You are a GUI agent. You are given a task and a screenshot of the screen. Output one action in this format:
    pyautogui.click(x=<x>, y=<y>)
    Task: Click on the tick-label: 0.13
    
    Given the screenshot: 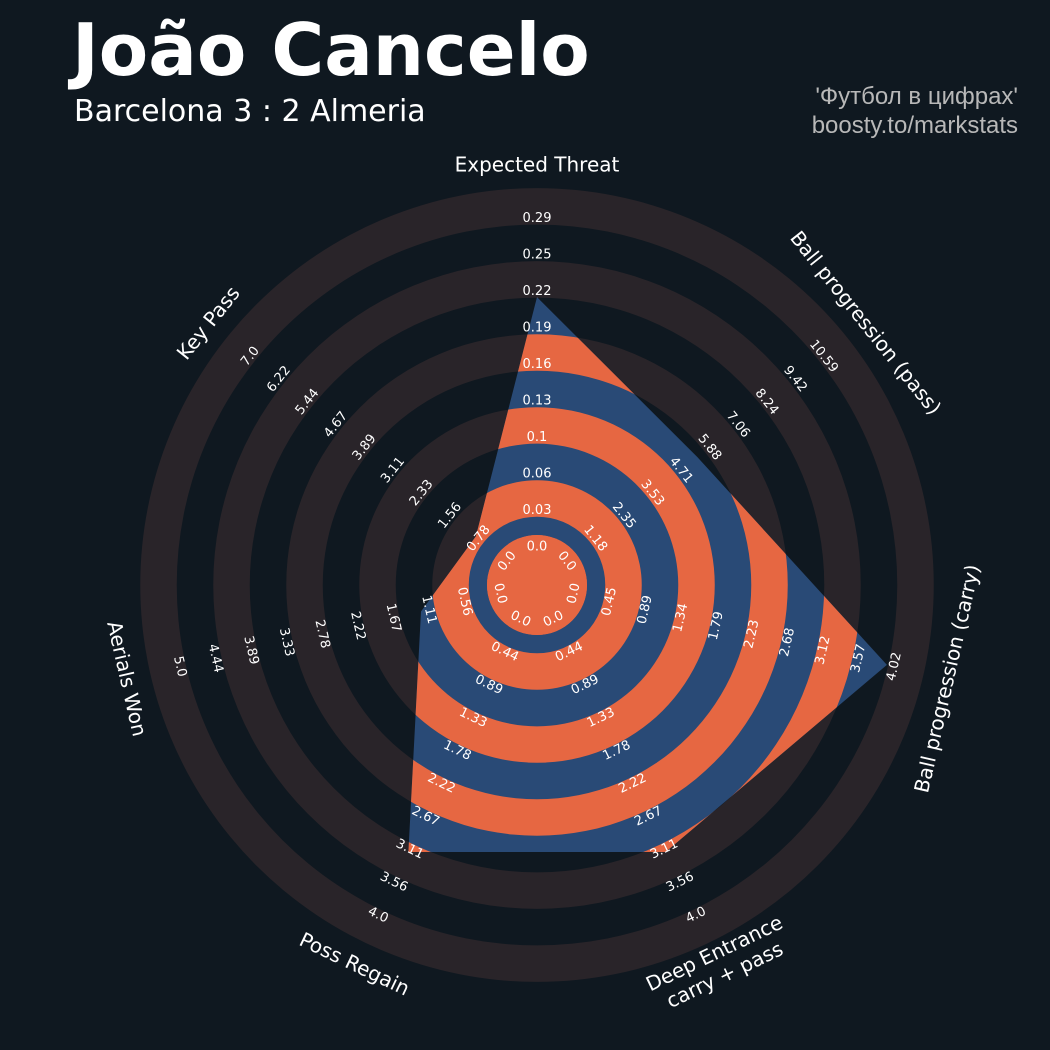 What is the action you would take?
    pyautogui.click(x=537, y=401)
    